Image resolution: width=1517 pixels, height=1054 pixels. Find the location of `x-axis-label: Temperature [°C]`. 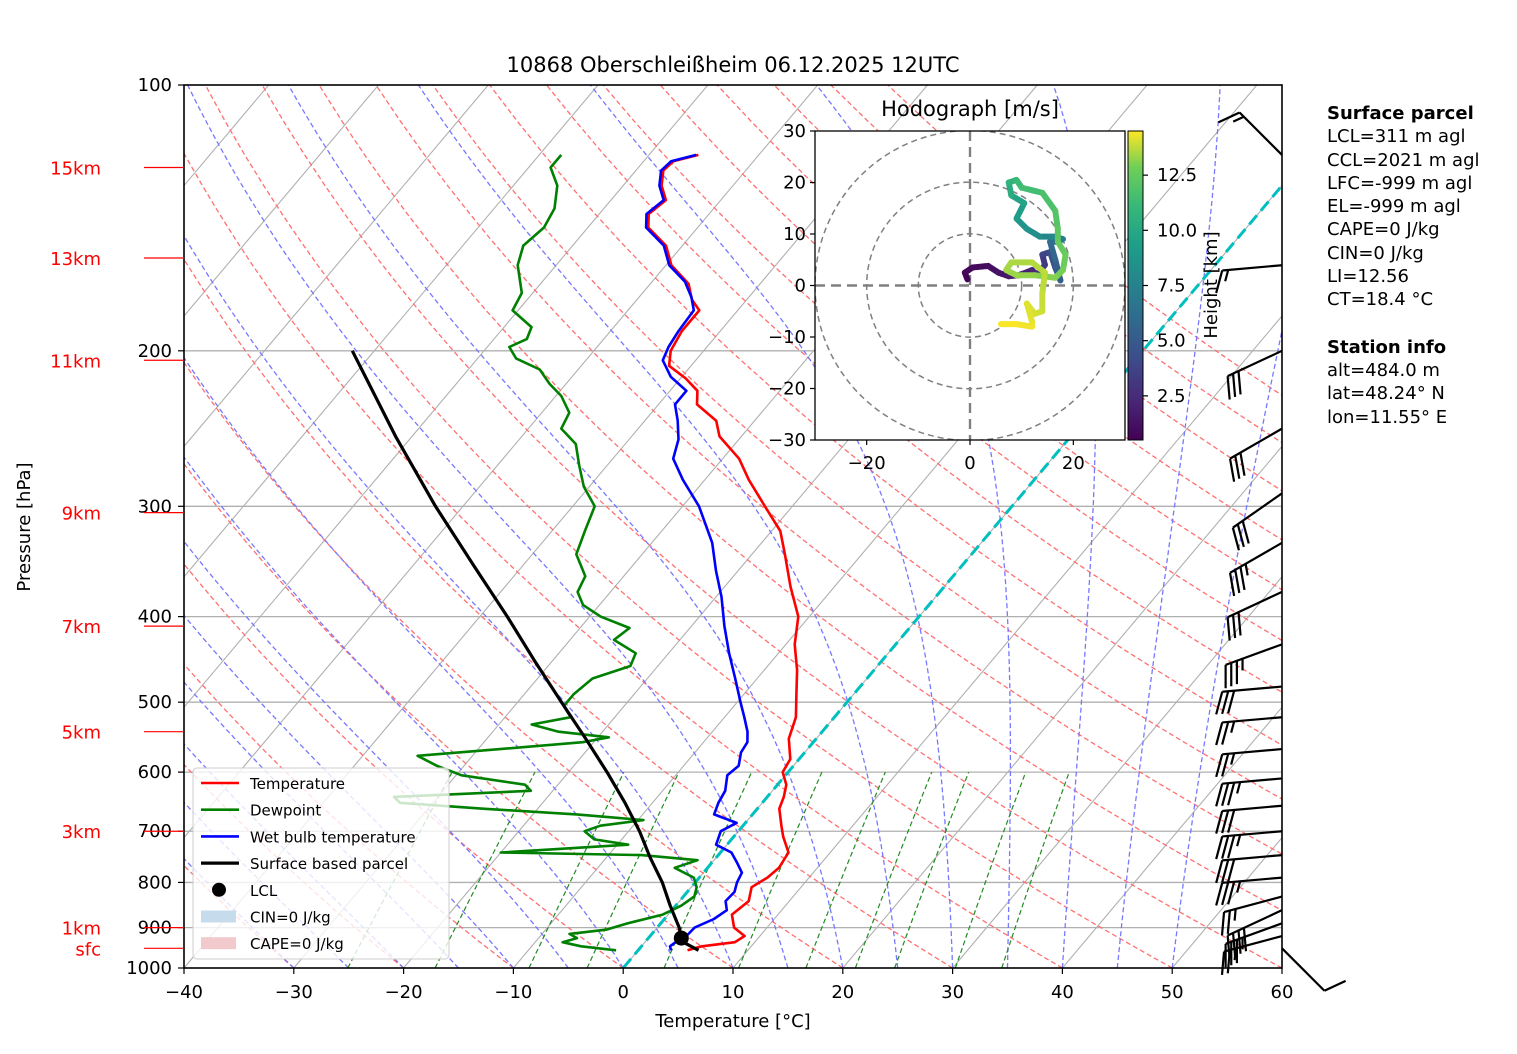

x-axis-label: Temperature [°C] is located at coordinates (732, 1021).